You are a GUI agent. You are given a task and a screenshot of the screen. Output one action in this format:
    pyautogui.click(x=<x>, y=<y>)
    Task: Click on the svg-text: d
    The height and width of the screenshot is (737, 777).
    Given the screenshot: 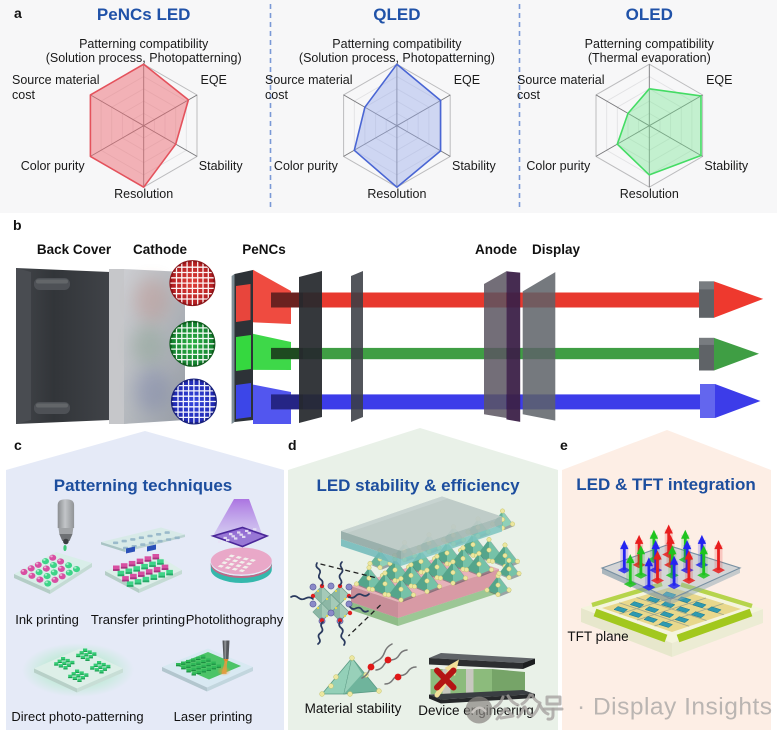 What is the action you would take?
    pyautogui.click(x=292, y=445)
    